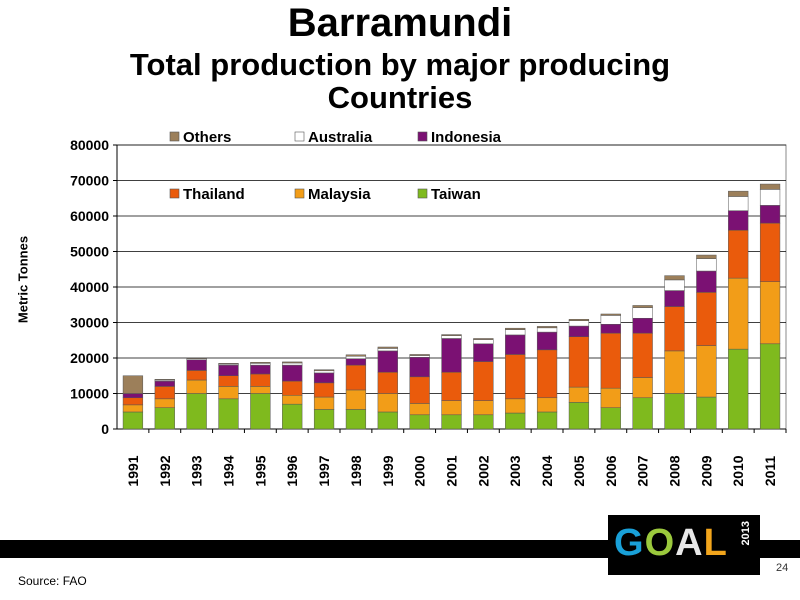 The height and width of the screenshot is (600, 800). What do you see at coordinates (292, 362) in the screenshot?
I see `bar-segment-others-1996` at bounding box center [292, 362].